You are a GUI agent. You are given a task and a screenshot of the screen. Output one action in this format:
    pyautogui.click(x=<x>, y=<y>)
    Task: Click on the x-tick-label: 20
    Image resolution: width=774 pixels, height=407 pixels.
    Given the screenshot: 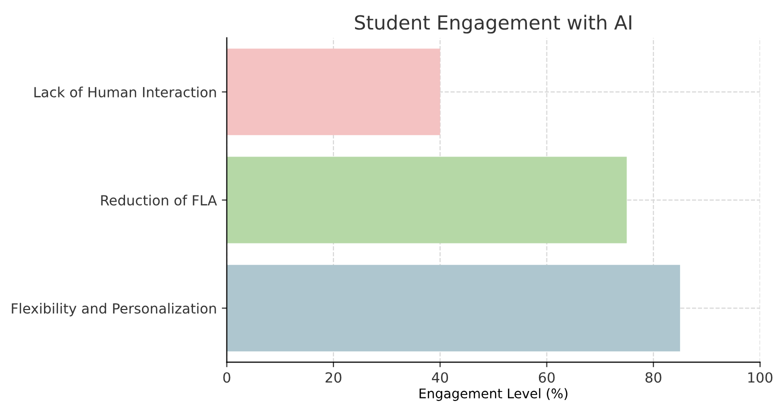 What is the action you would take?
    pyautogui.click(x=334, y=377)
    